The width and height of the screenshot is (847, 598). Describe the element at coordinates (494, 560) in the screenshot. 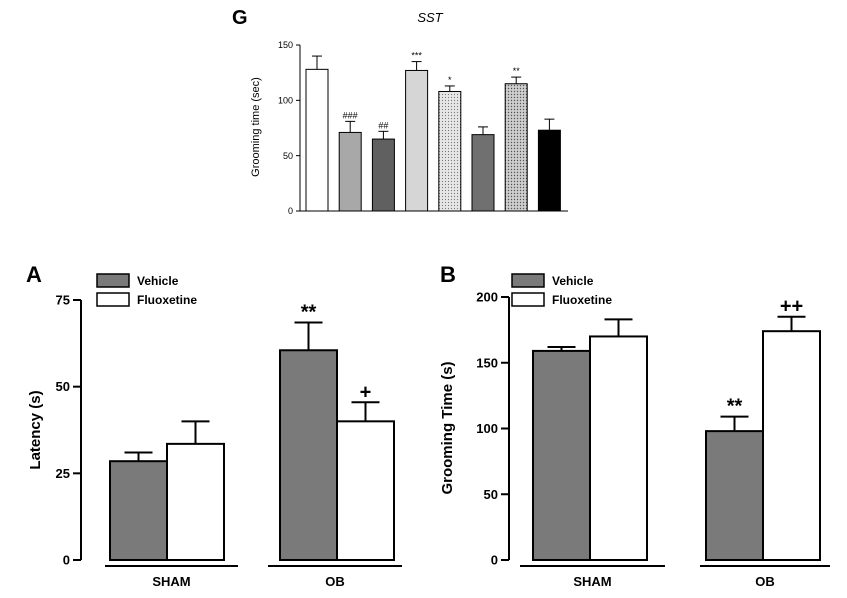

I see `panel-b-y-tick-label: 0` at that location.